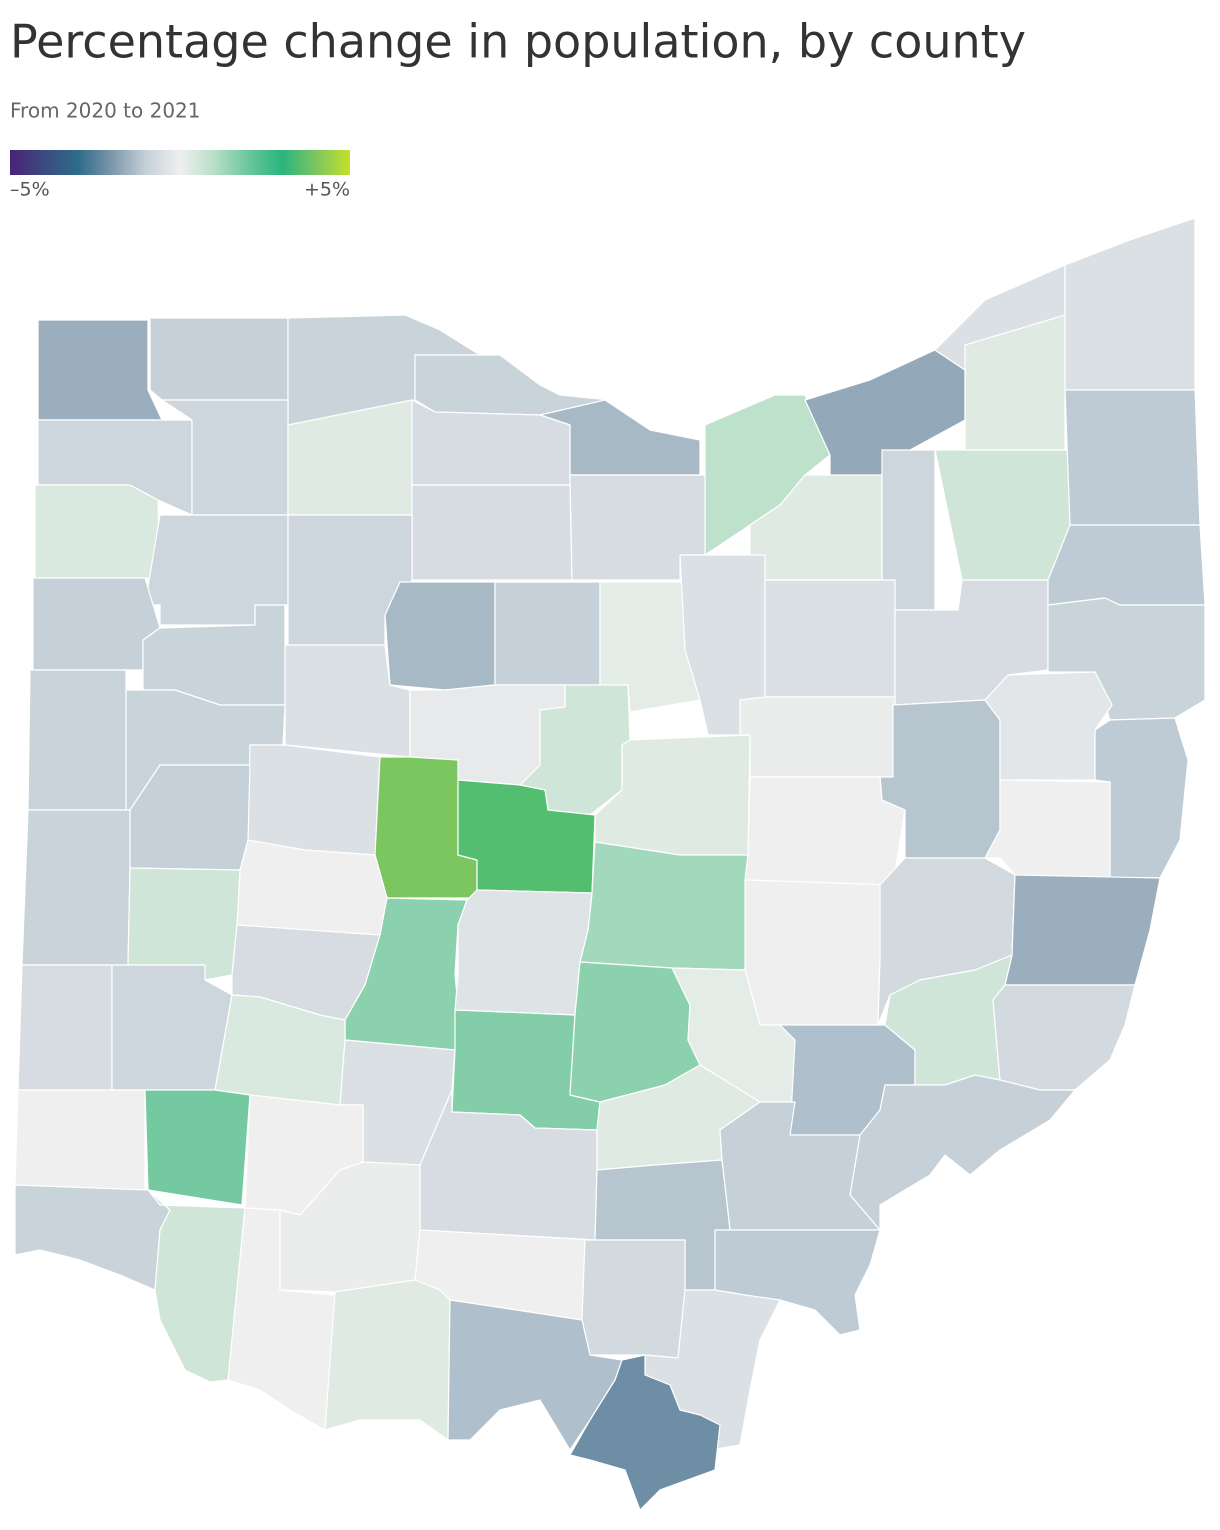 The image size is (1220, 1530). I want to click on chart-subtitle: From 2020 to 2021, so click(105, 111).